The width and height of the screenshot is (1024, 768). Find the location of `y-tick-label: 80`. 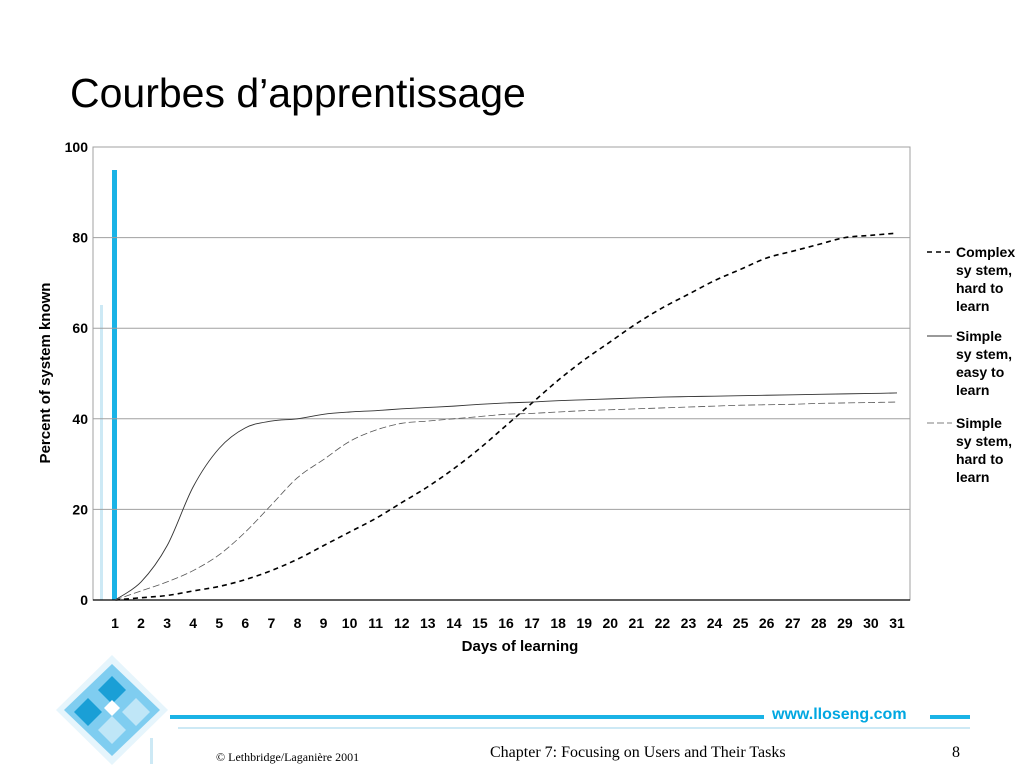

y-tick-label: 80 is located at coordinates (80, 238).